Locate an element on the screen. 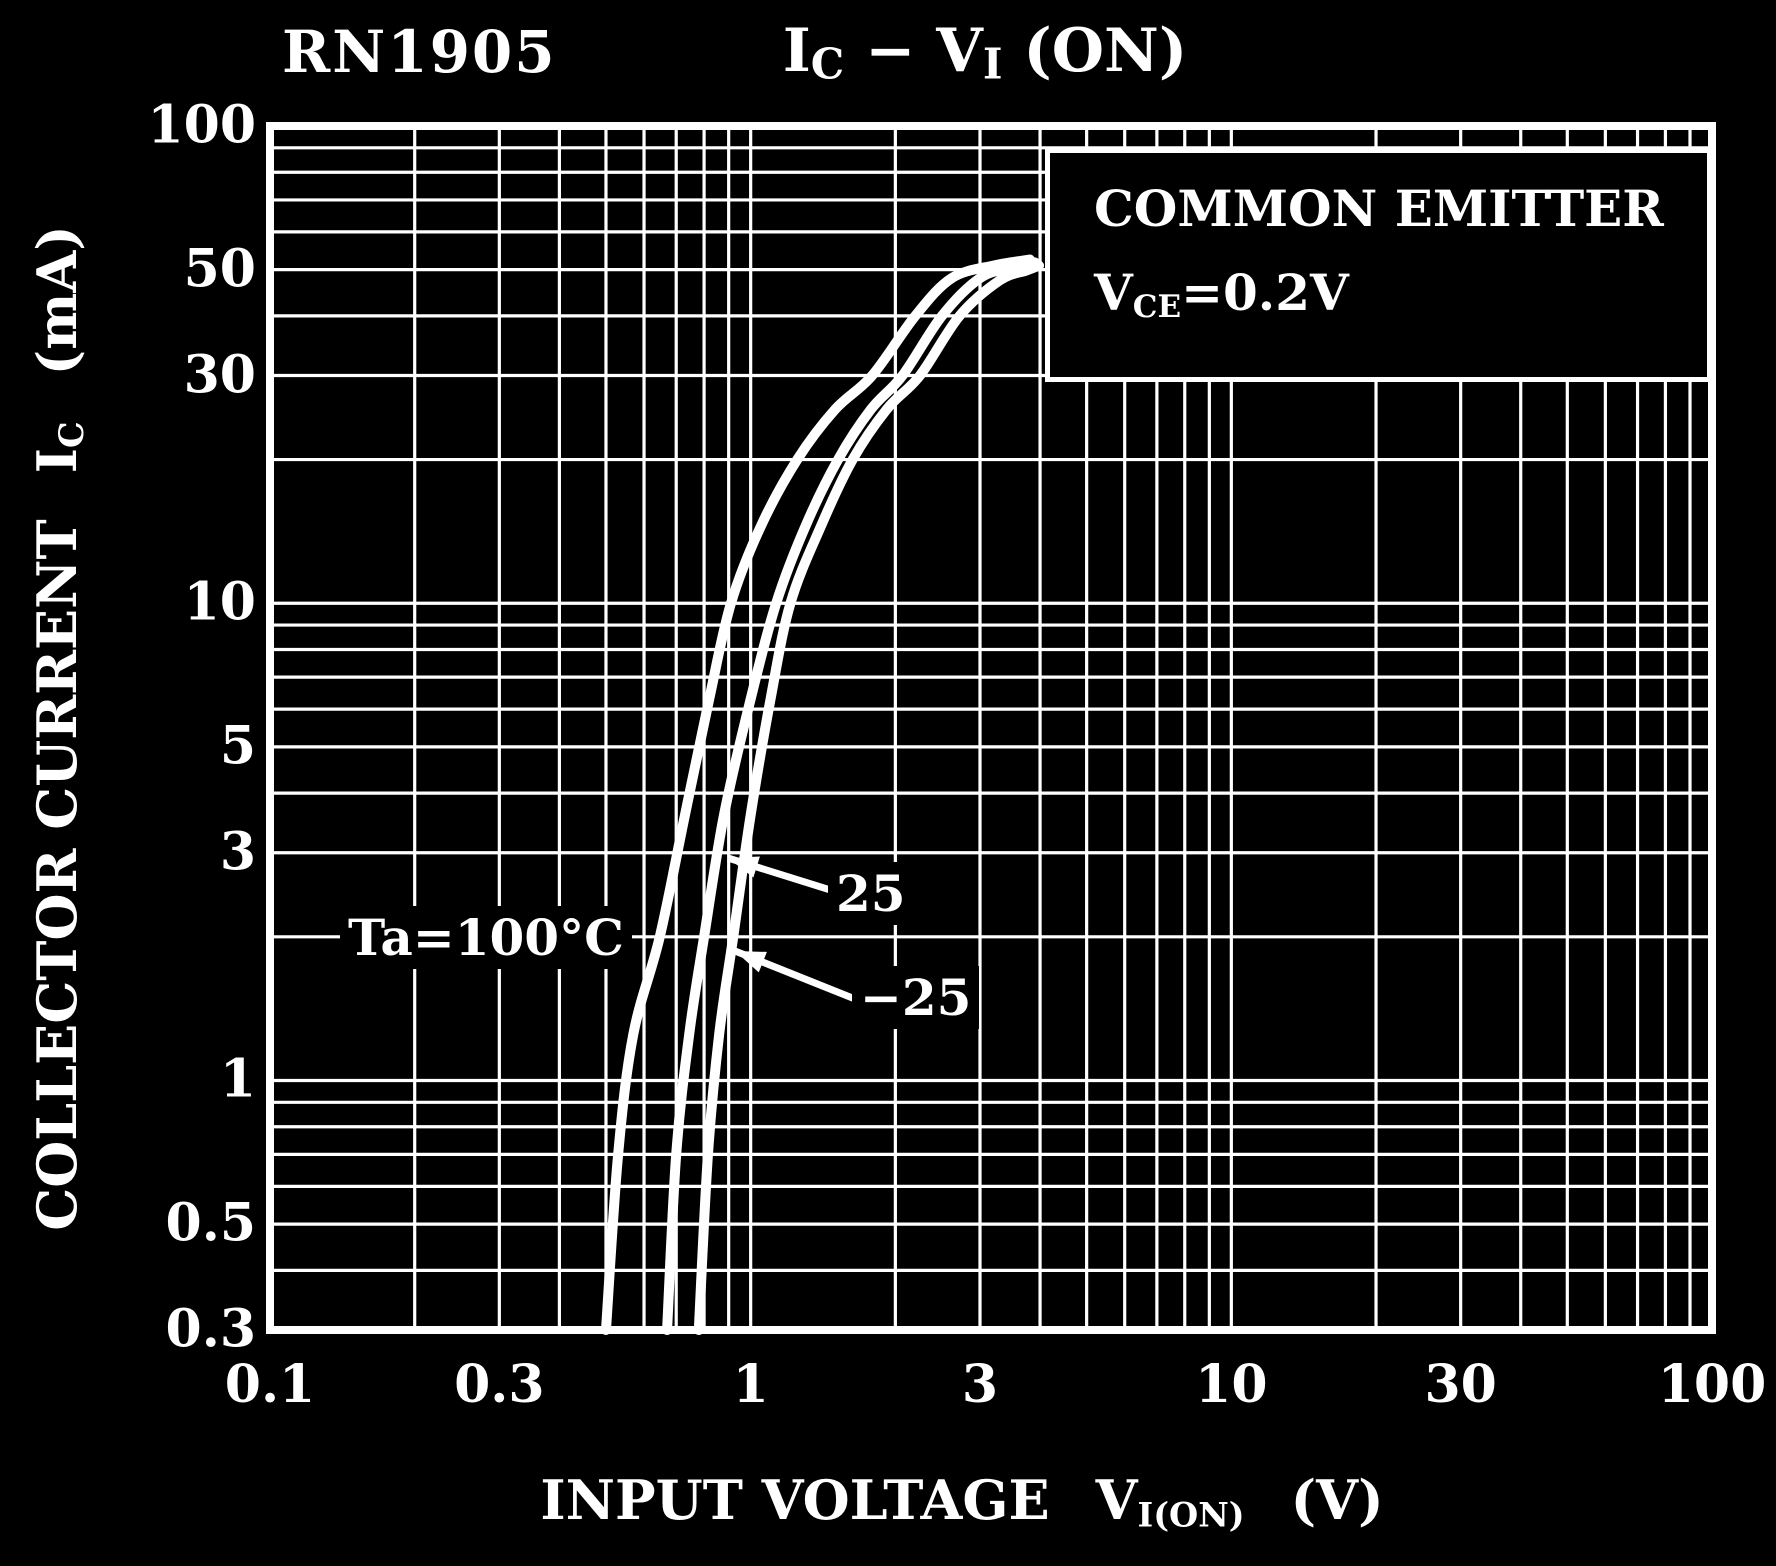 This screenshot has width=1776, height=1566. title-dash: − is located at coordinates (890, 51).